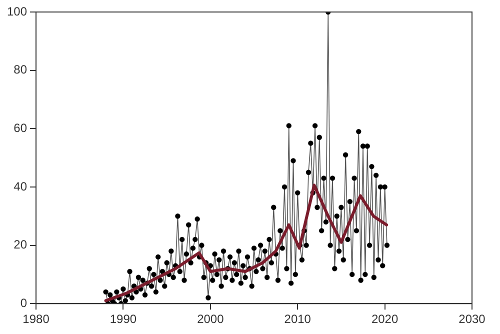 This screenshot has width=500, height=334. What do you see at coordinates (21, 186) in the screenshot?
I see `y-tick-label: 40` at bounding box center [21, 186].